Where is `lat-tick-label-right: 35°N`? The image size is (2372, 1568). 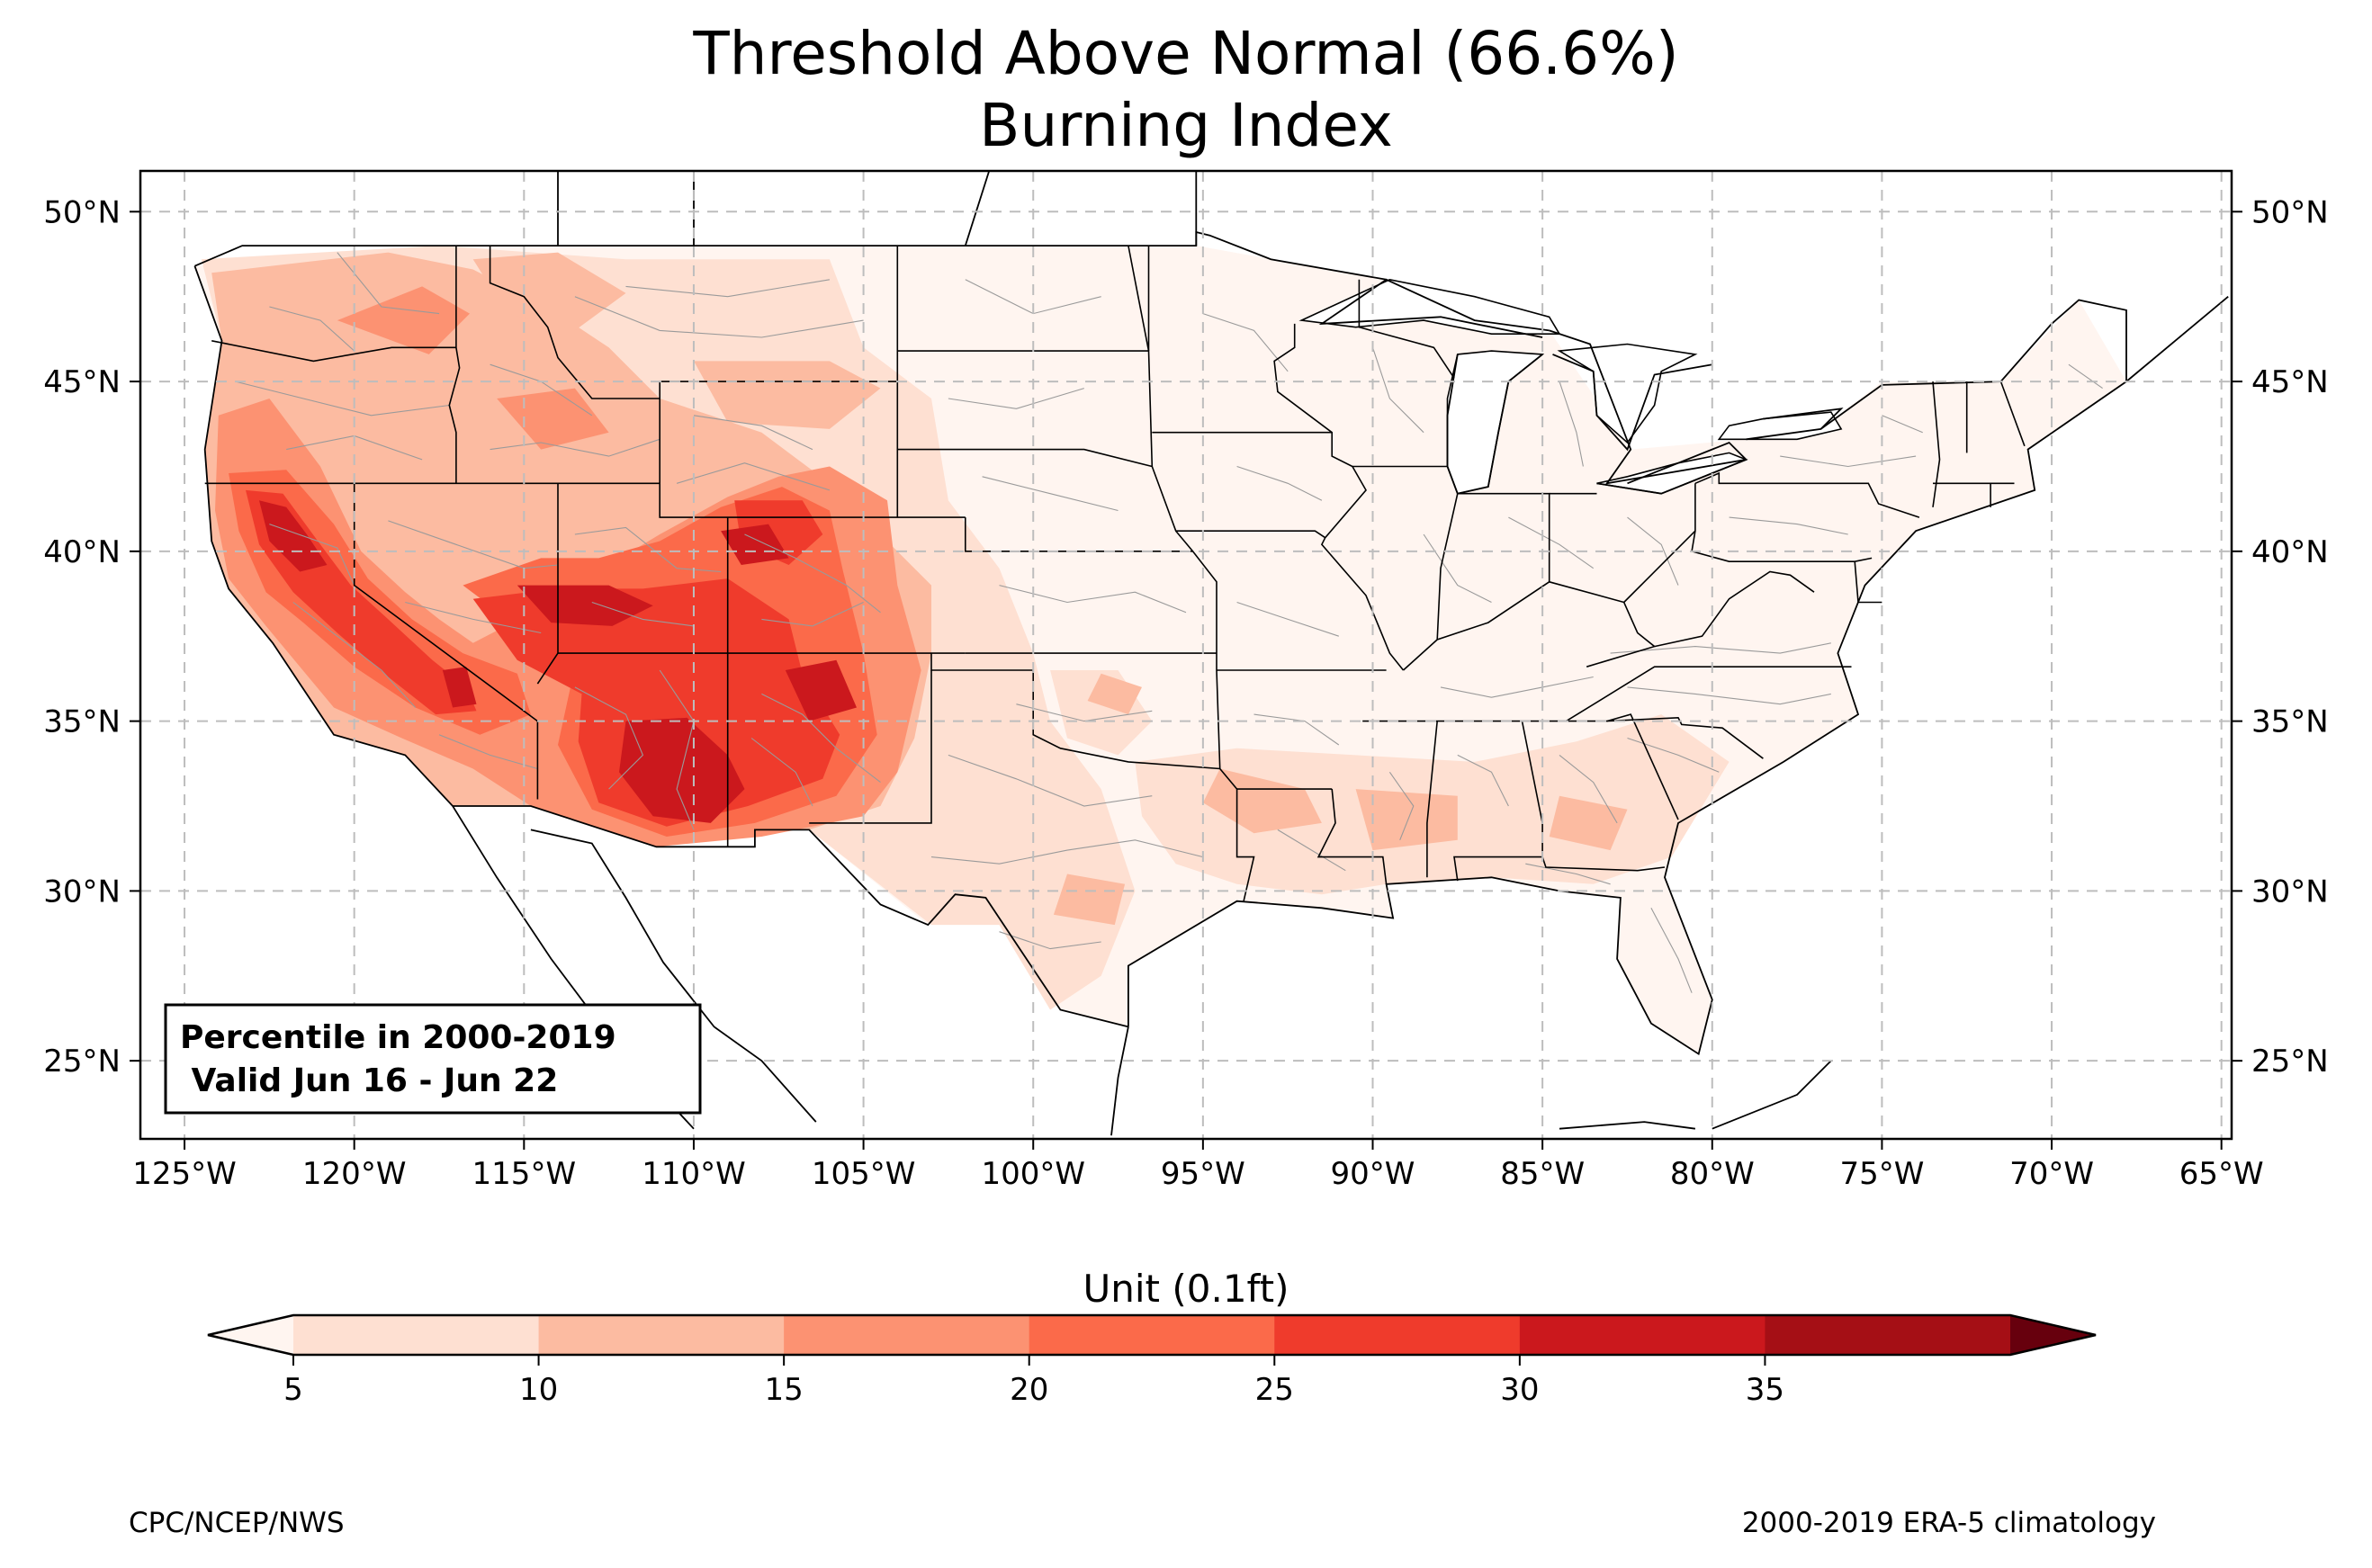
lat-tick-label-right: 35°N is located at coordinates (2290, 722).